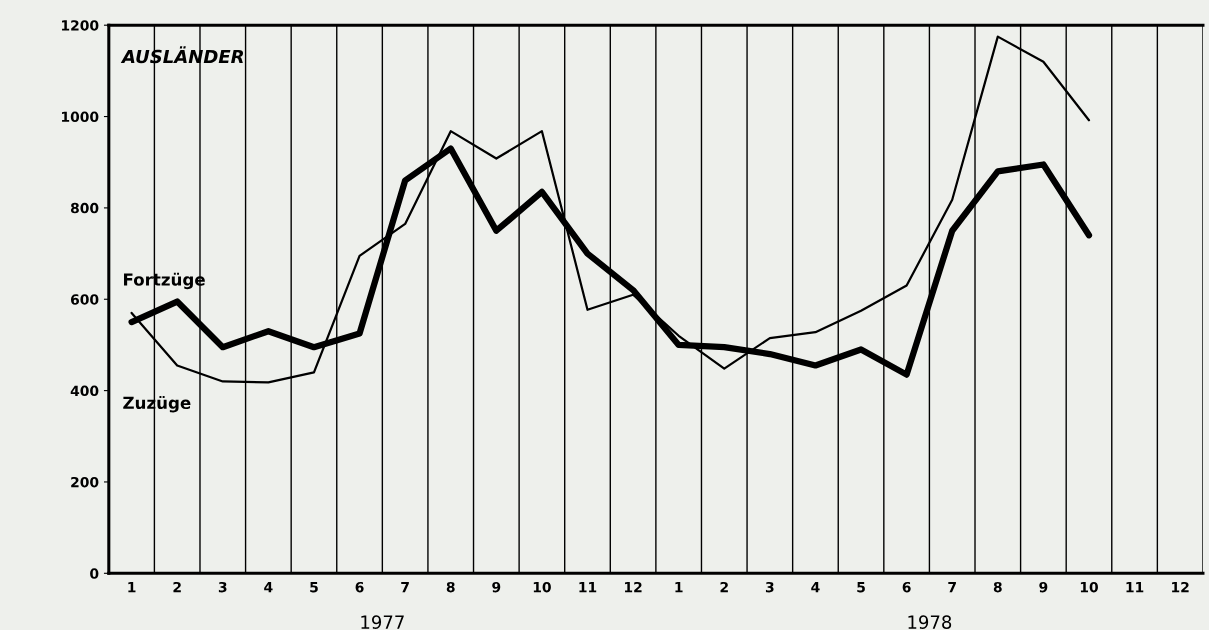  Describe the element at coordinates (382, 622) in the screenshot. I see `text: 1977` at that location.